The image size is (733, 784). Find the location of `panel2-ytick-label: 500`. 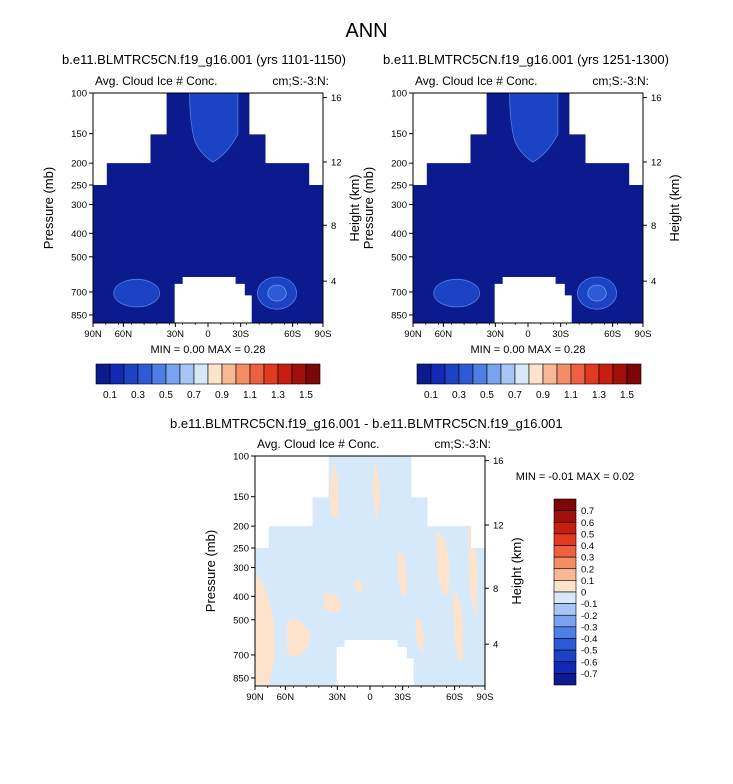

panel2-ytick-label: 500 is located at coordinates (399, 257).